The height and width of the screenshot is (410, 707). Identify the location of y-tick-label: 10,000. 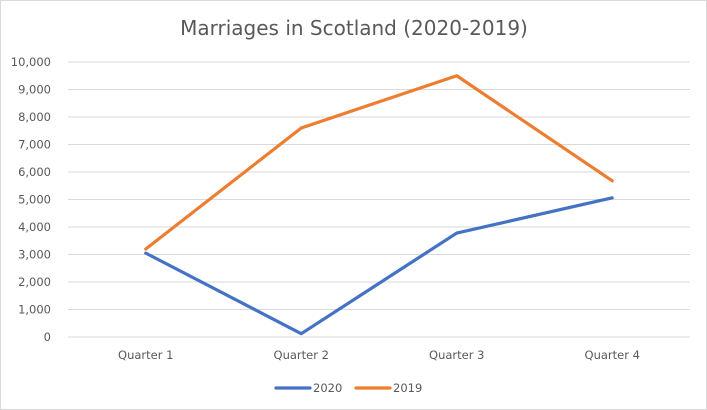
(31, 62).